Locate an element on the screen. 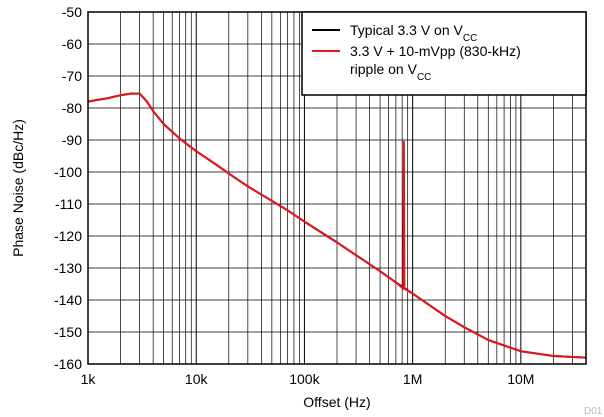  y-tick-label: -100 is located at coordinates (68, 172).